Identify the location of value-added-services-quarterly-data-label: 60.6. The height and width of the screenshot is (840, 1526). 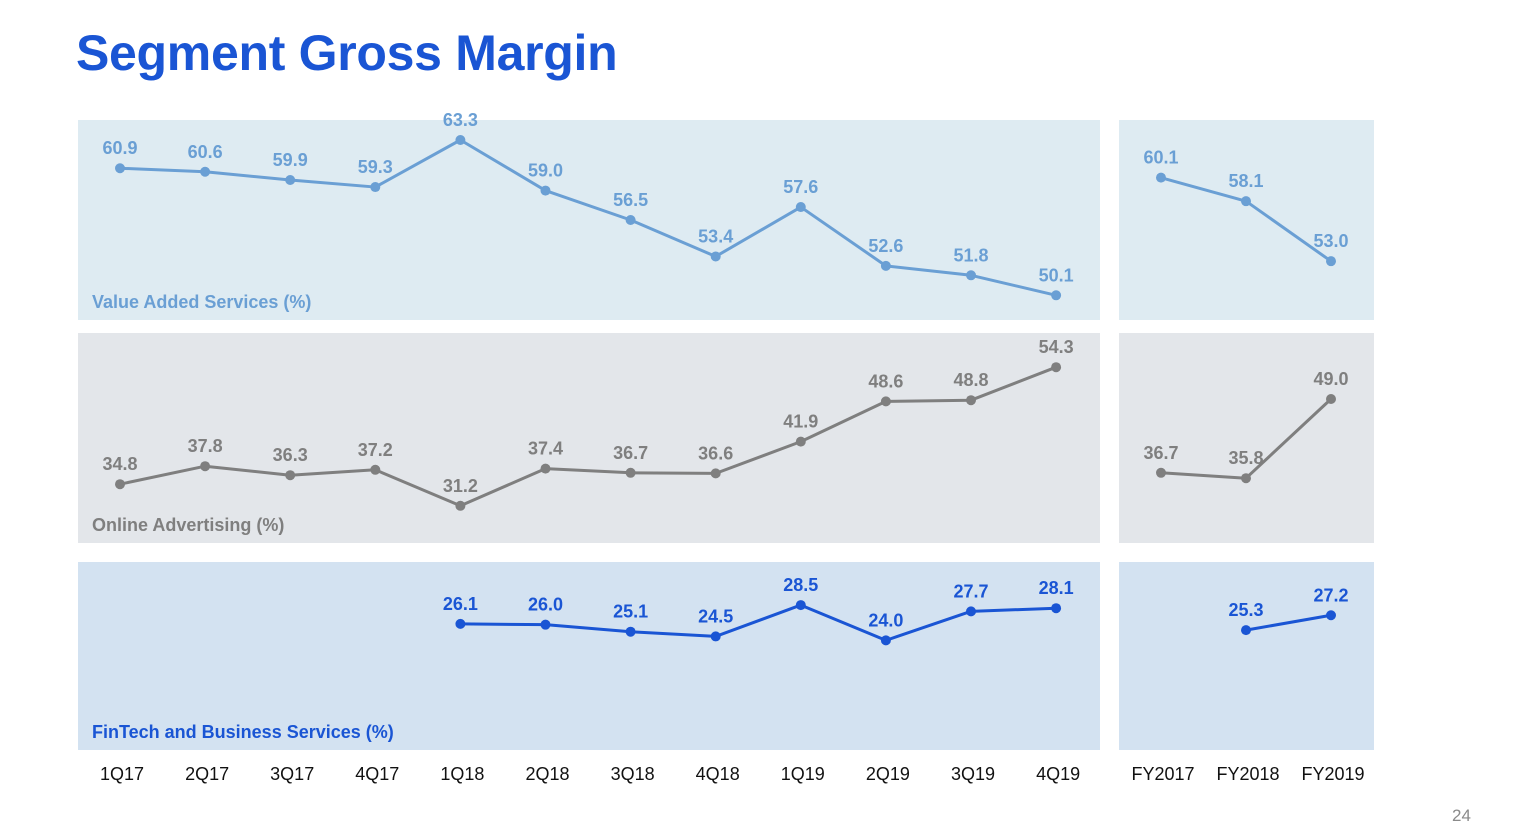
(205, 152).